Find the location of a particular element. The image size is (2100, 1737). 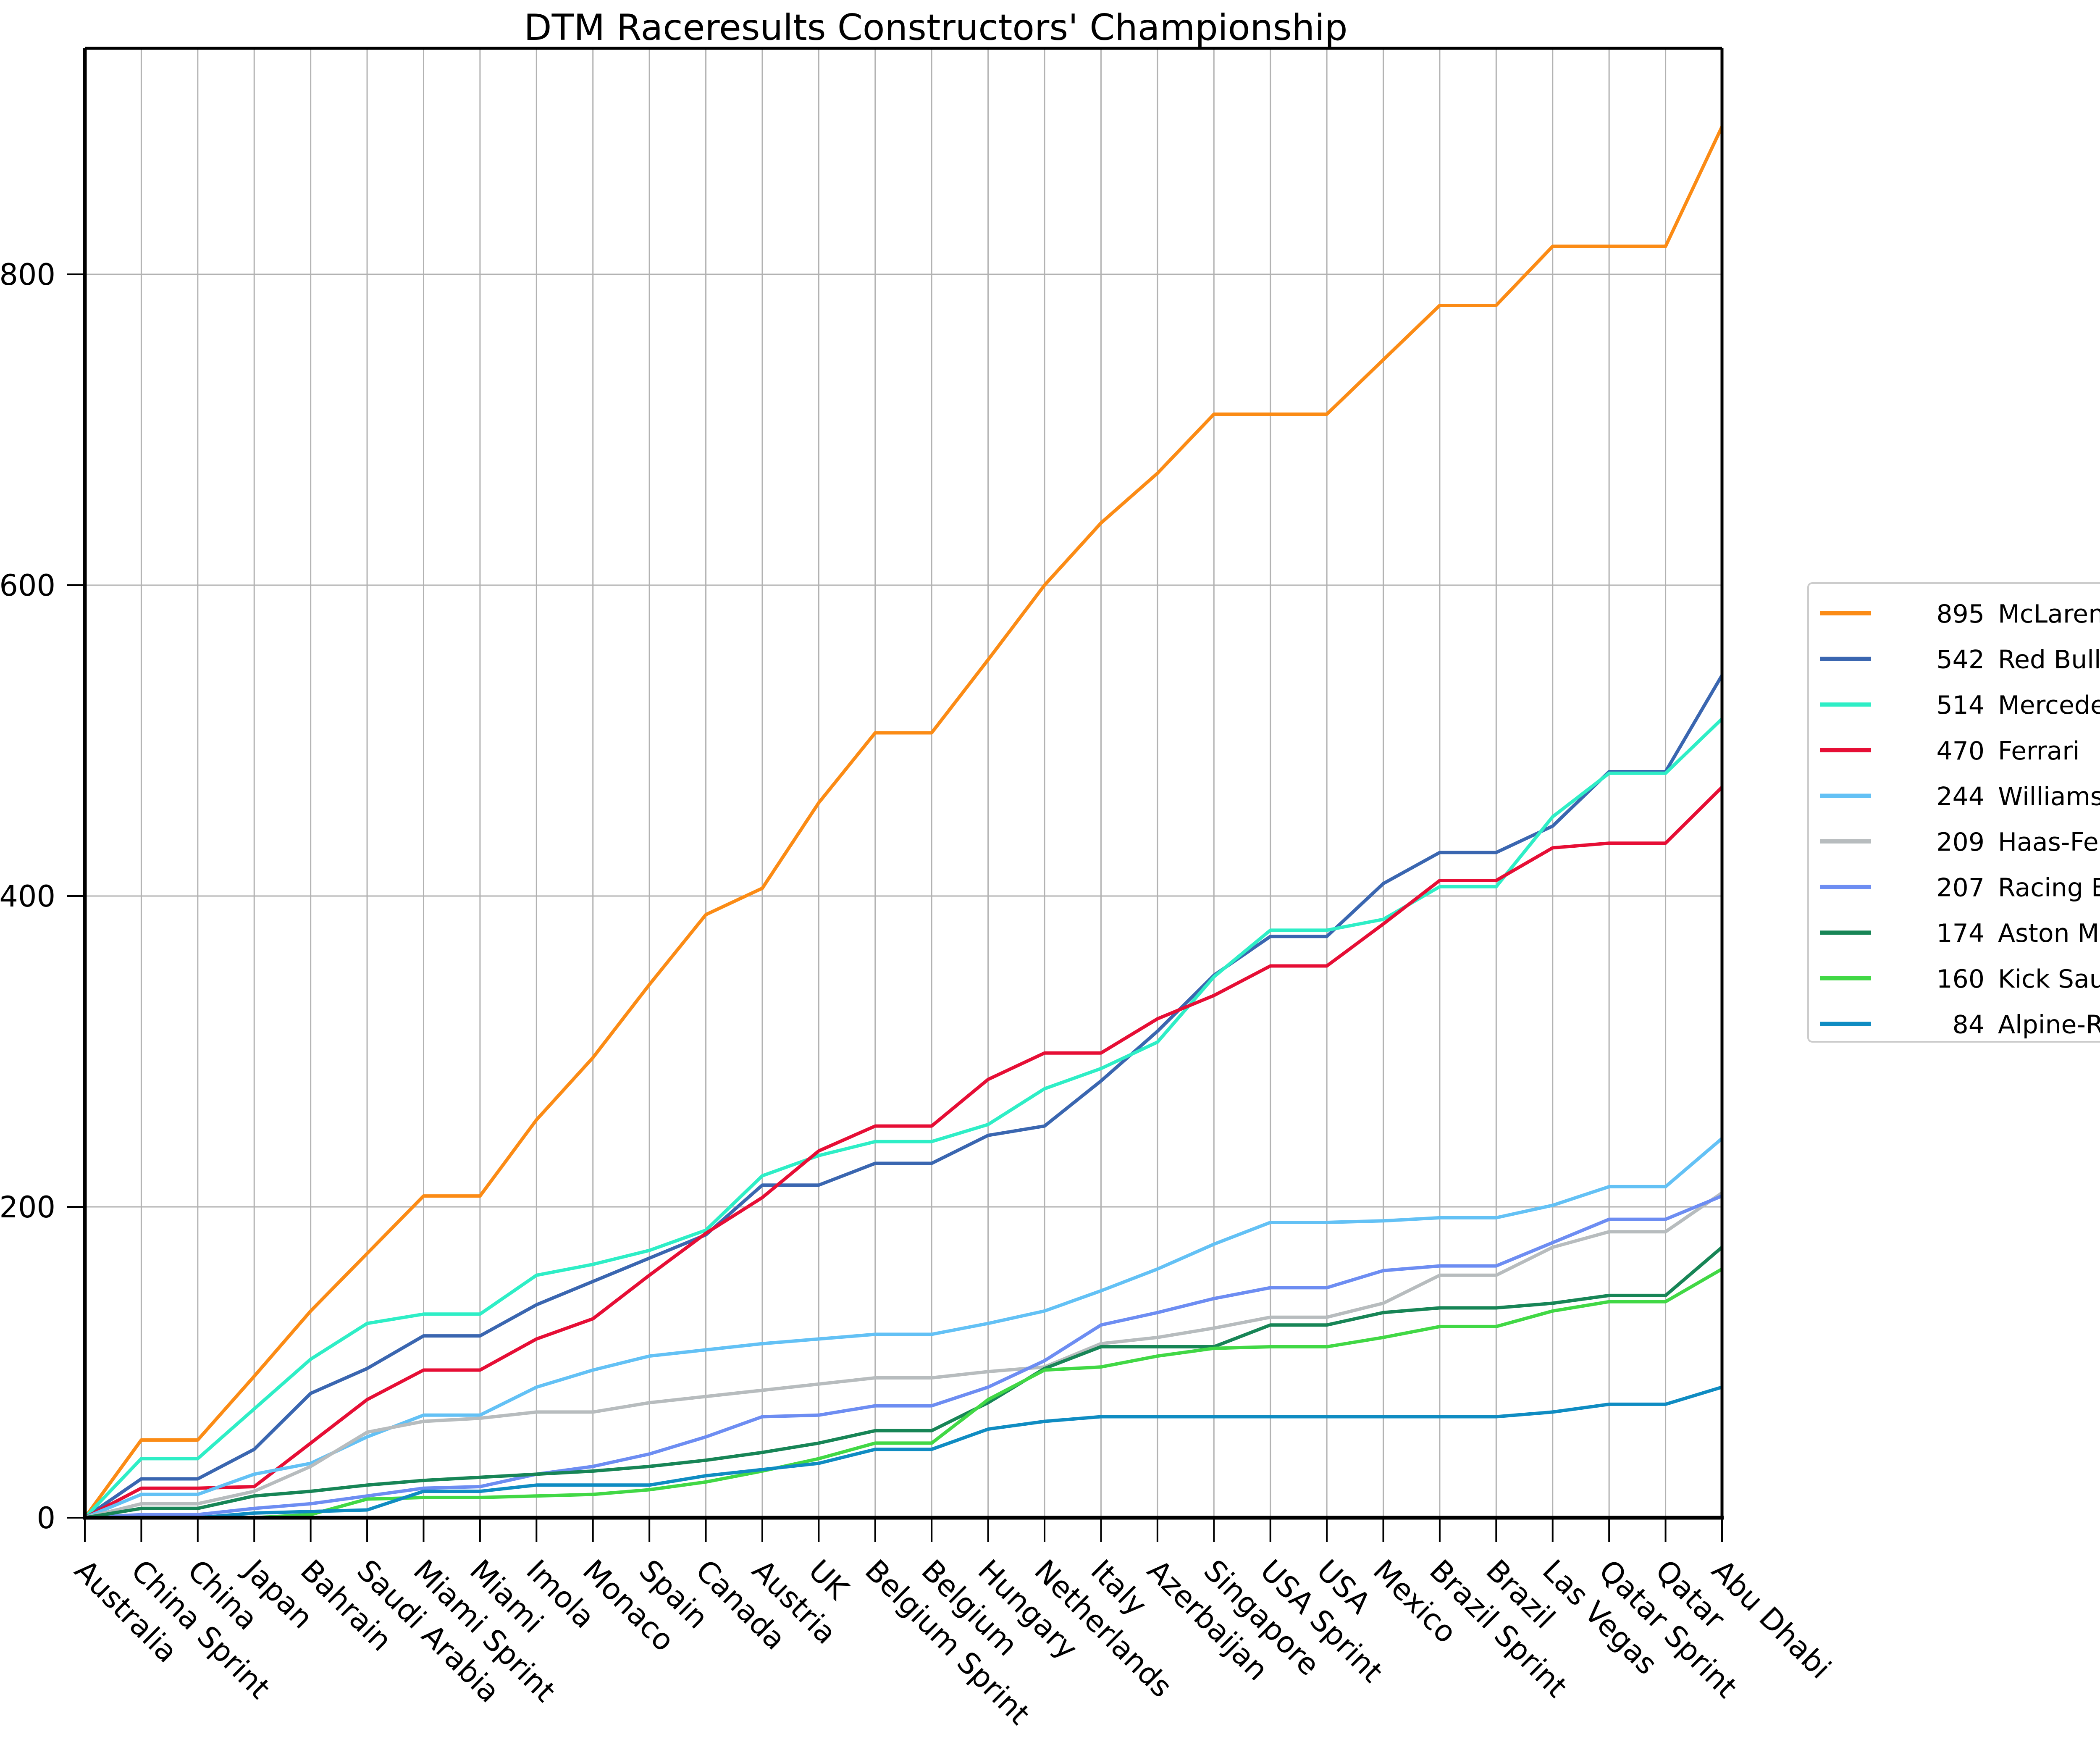

legend-item: 895 McLaren-Mercedes is located at coordinates (1960, 614).